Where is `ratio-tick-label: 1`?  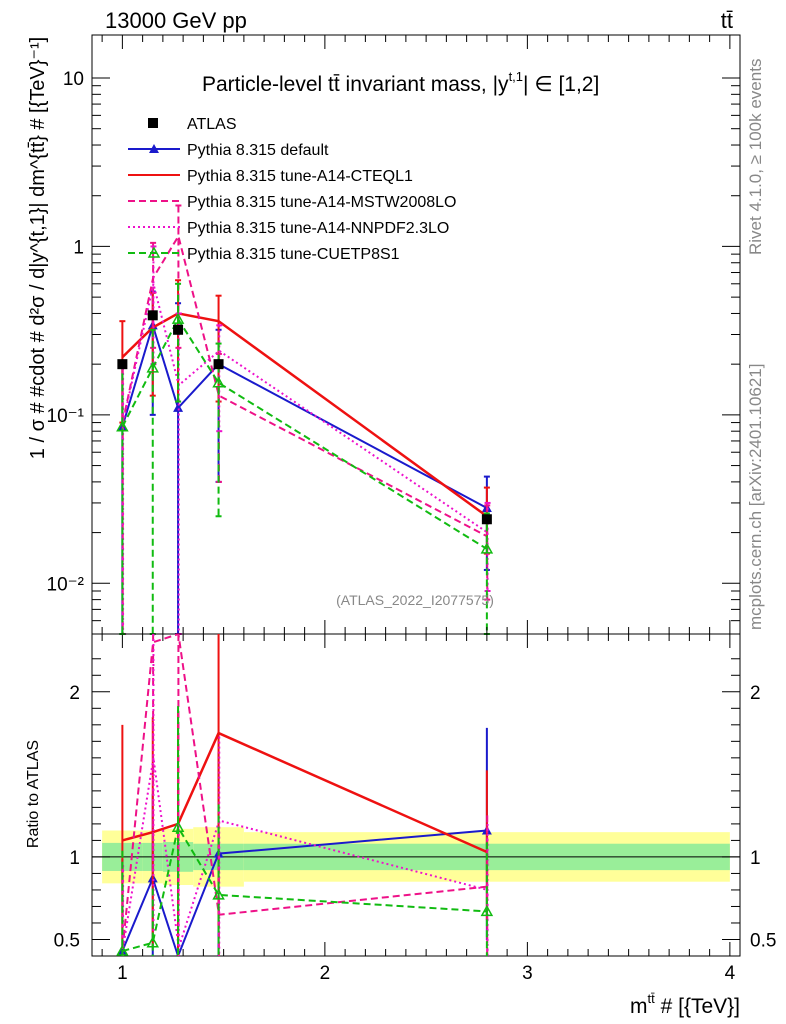
ratio-tick-label: 1 is located at coordinates (74, 858).